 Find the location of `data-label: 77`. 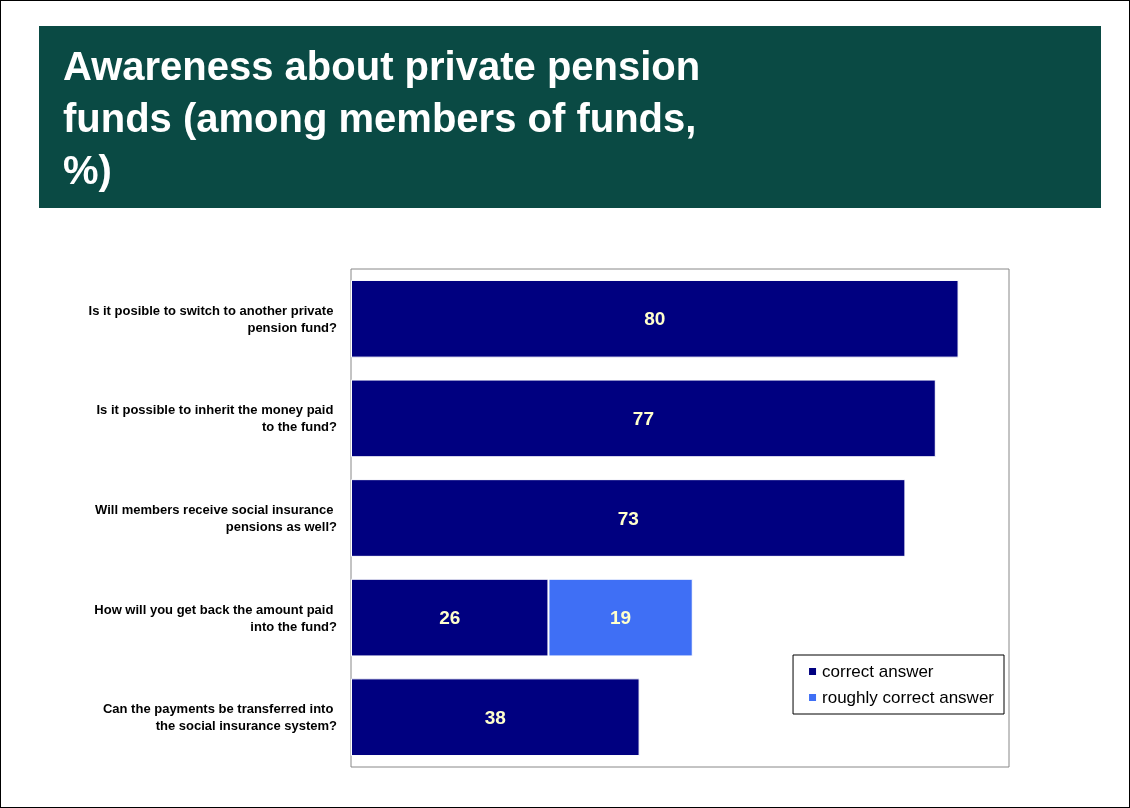

data-label: 77 is located at coordinates (643, 418).